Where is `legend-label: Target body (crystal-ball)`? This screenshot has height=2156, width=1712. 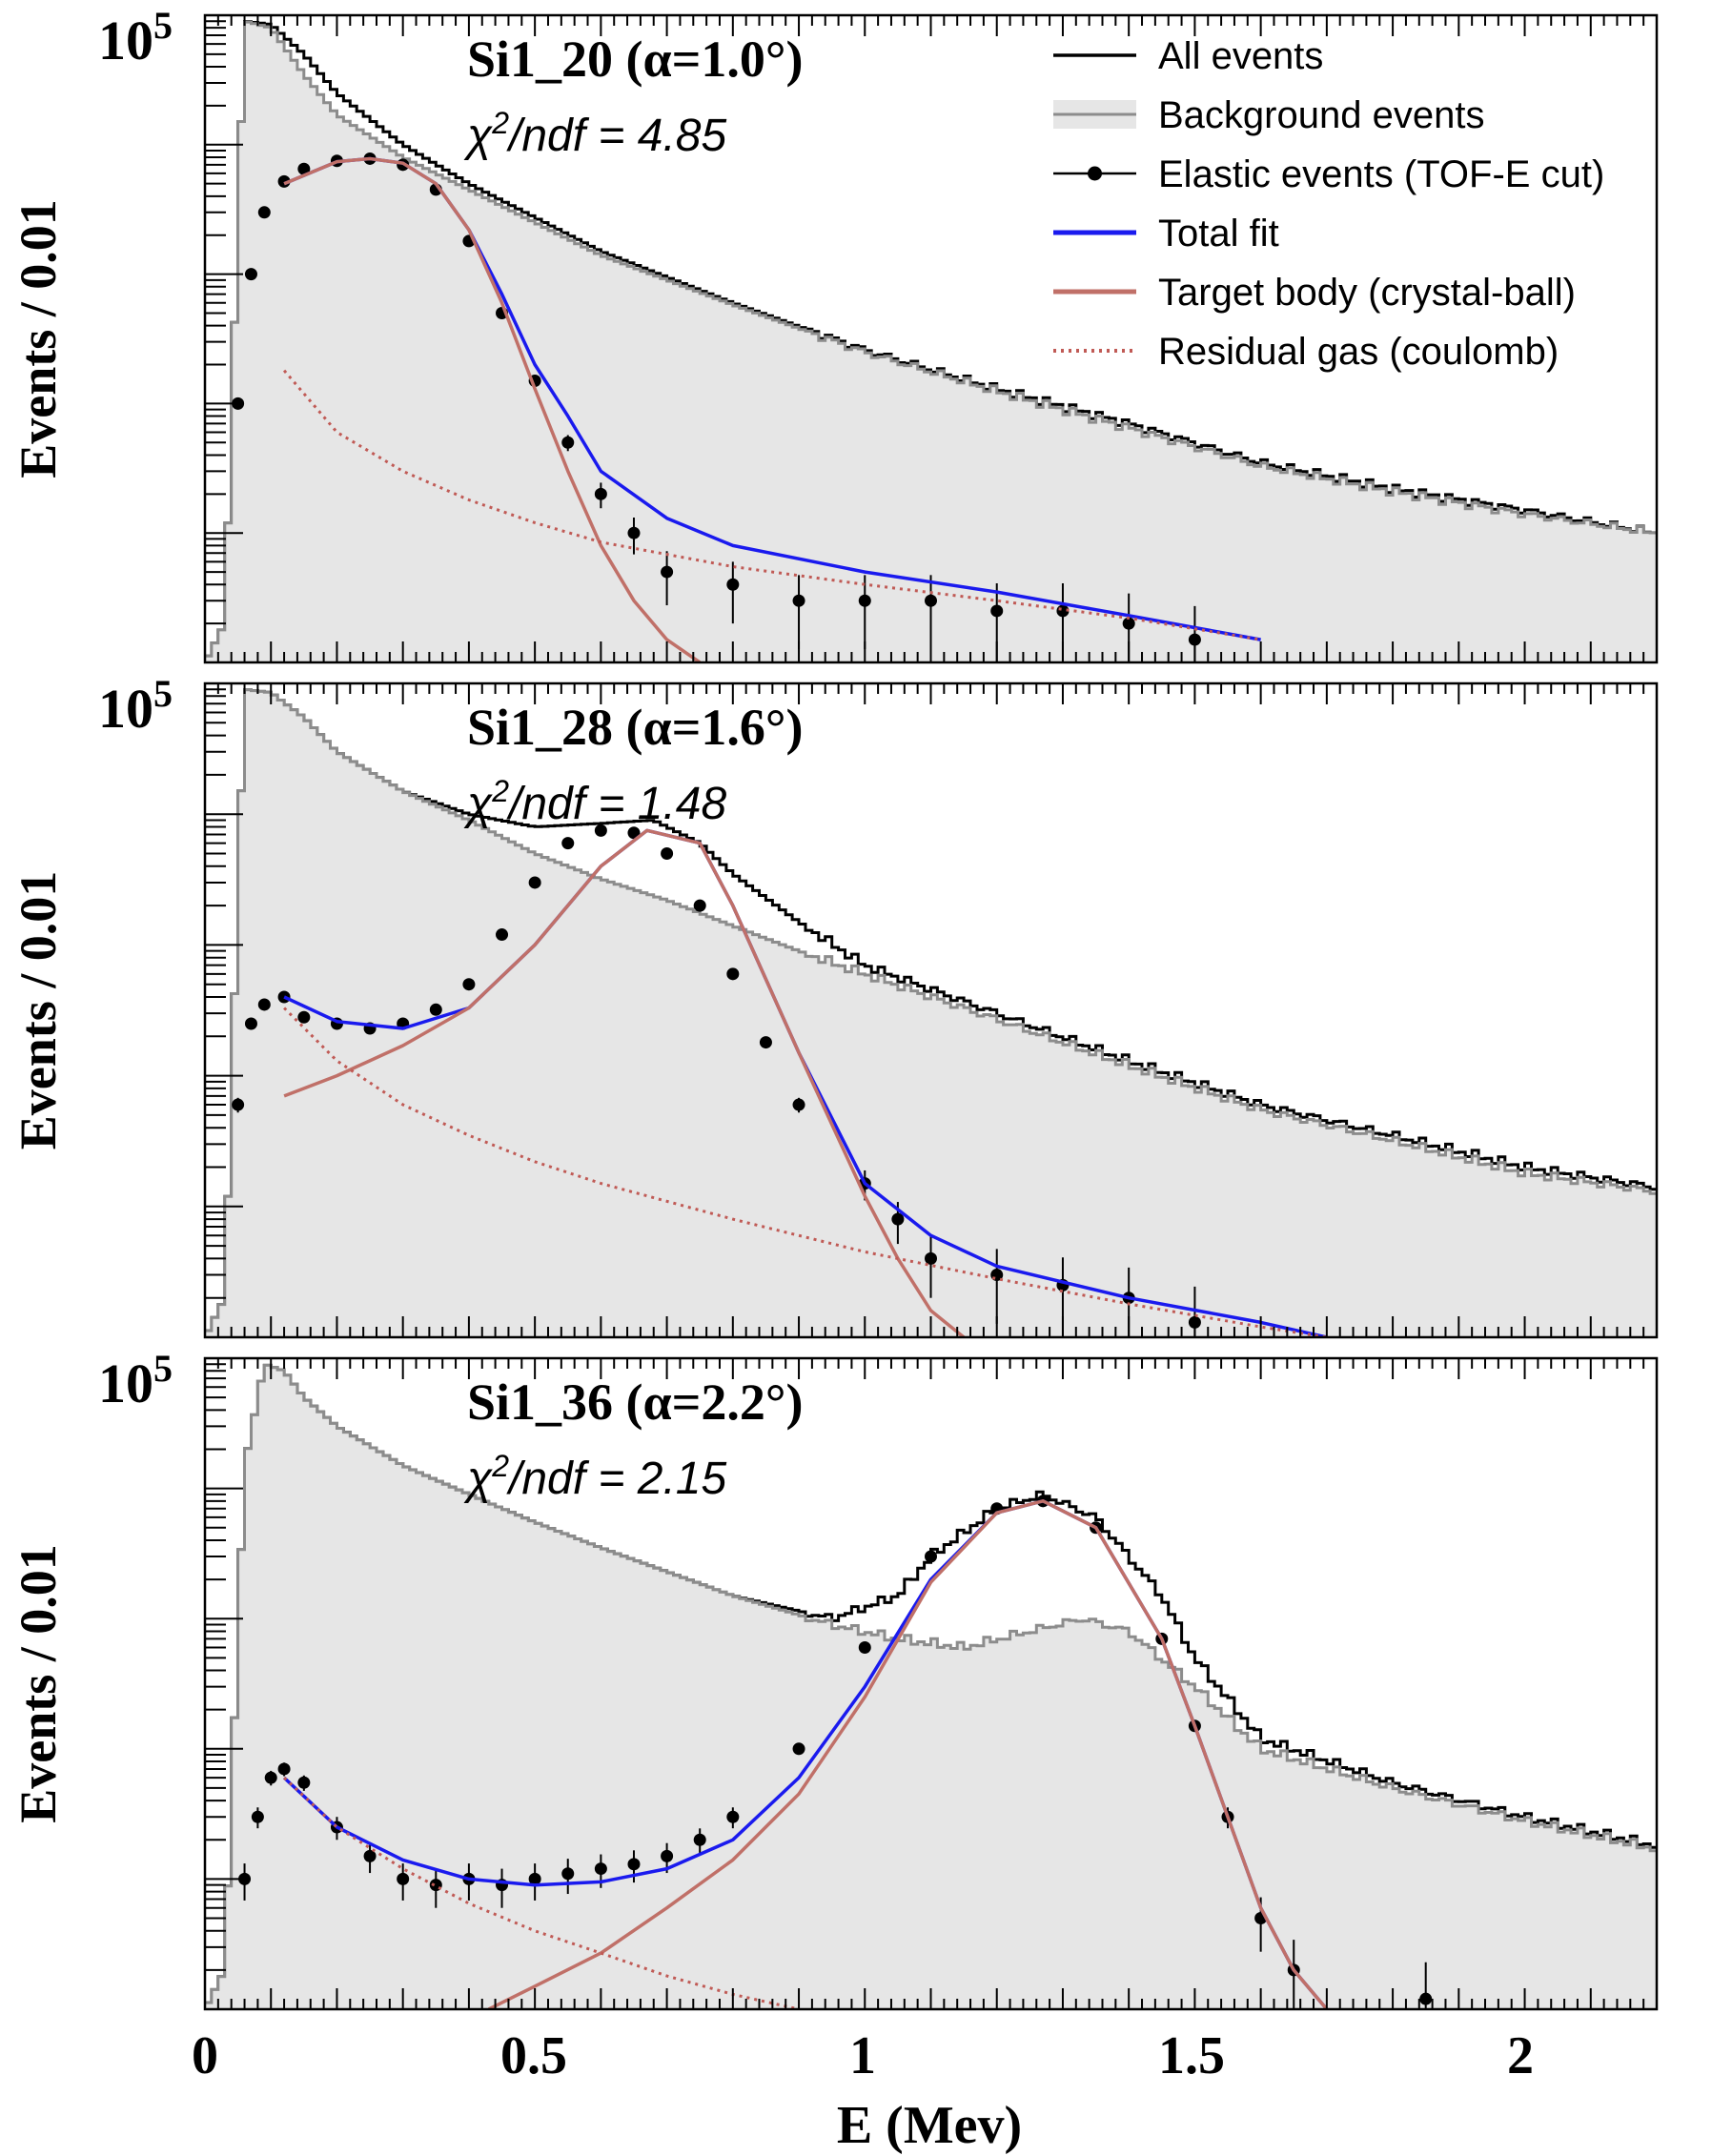 legend-label: Target body (crystal-ball) is located at coordinates (1367, 293).